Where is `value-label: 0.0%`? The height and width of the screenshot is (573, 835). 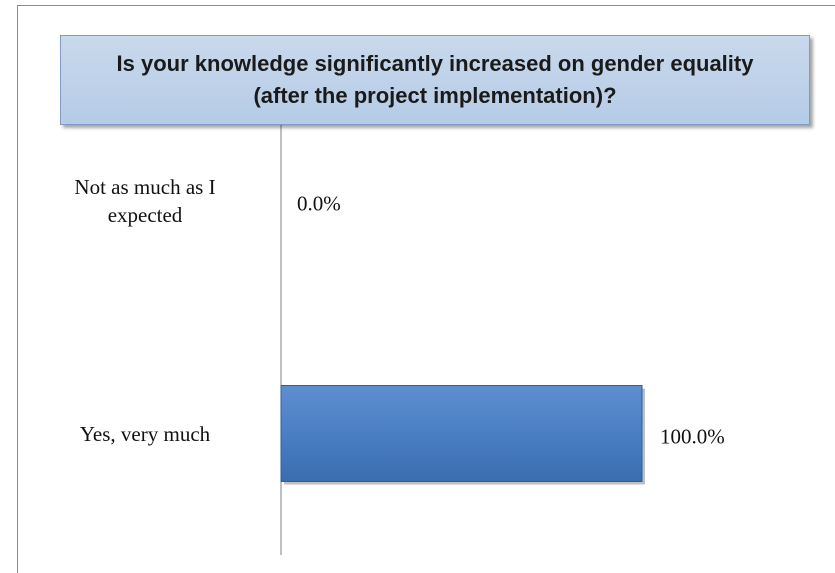
value-label: 0.0% is located at coordinates (319, 203).